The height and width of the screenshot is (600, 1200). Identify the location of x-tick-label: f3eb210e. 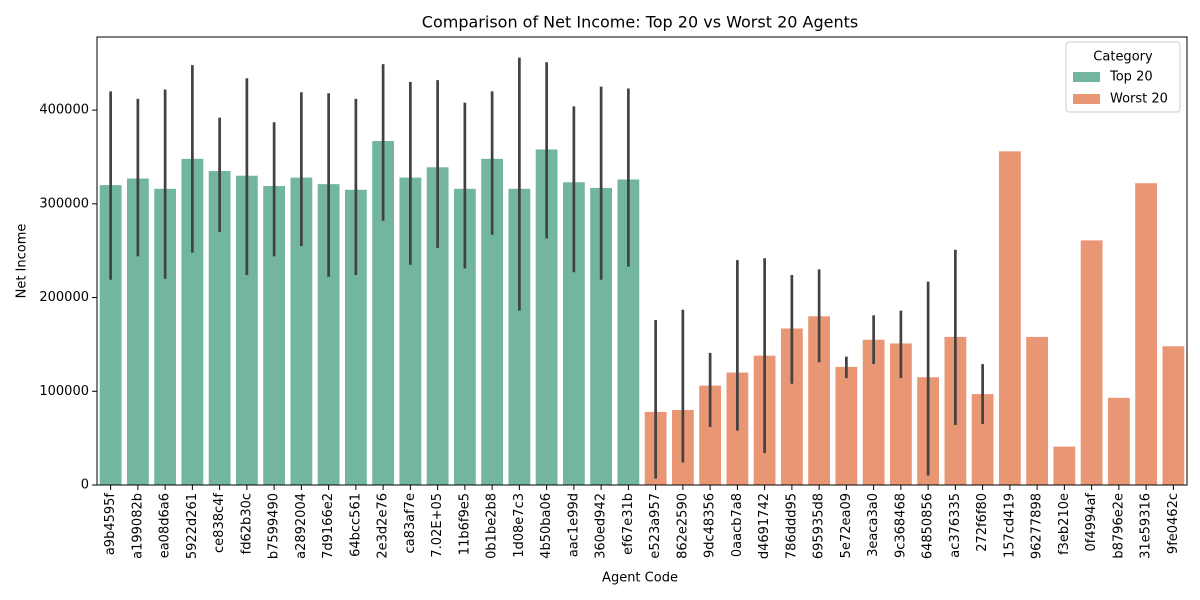
(1064, 524).